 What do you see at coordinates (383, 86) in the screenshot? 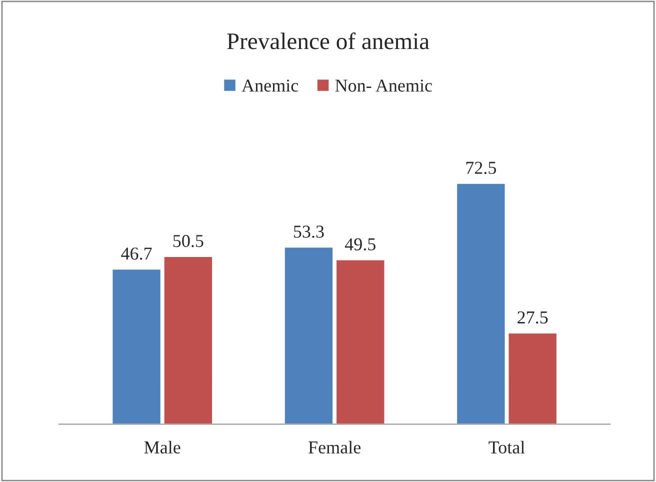
I see `legend-label: Non- Anemic` at bounding box center [383, 86].